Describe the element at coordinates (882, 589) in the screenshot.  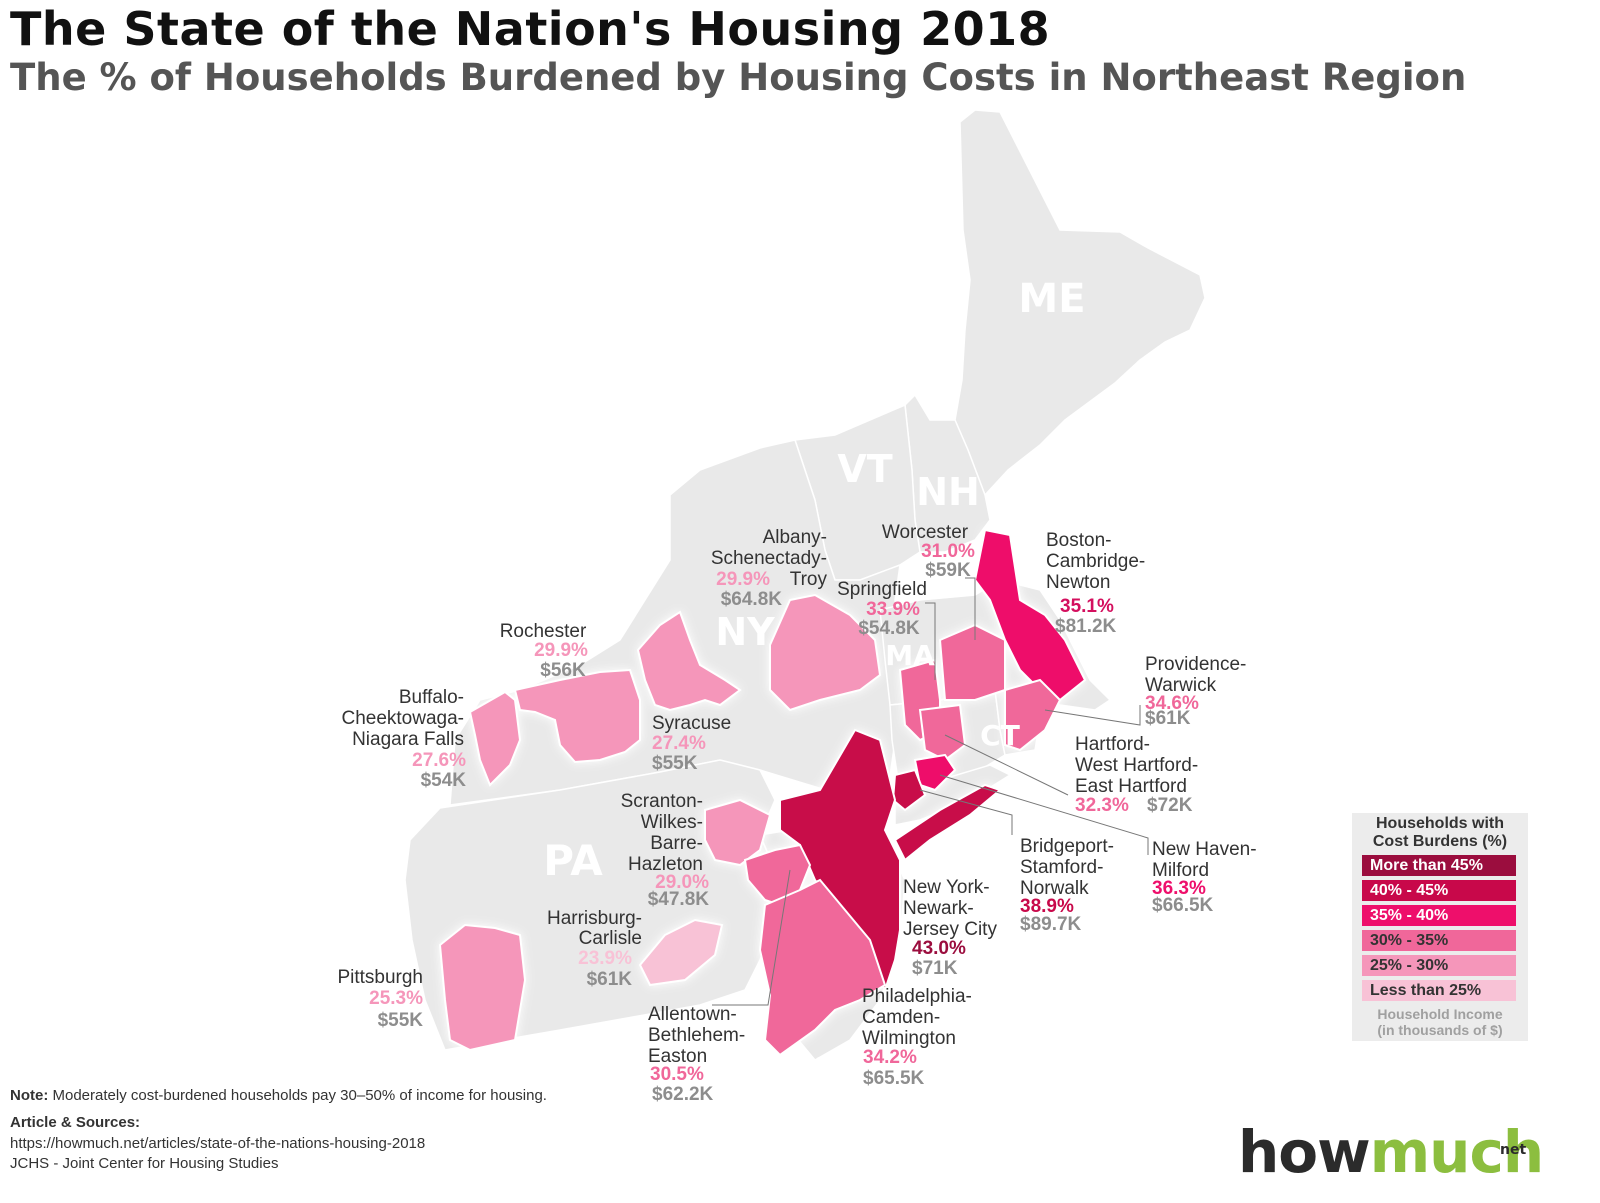
I see `metro-name: Springfield` at that location.